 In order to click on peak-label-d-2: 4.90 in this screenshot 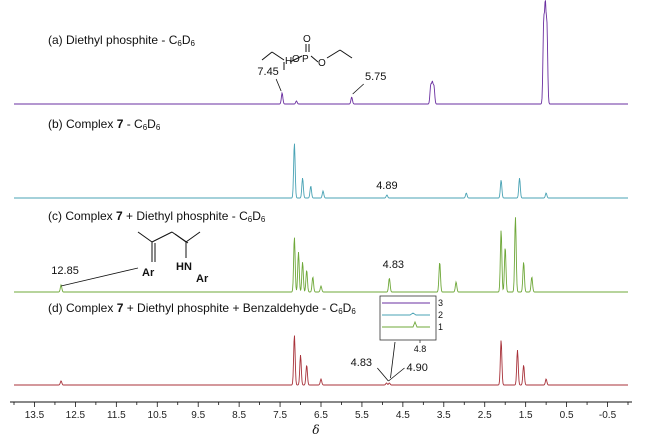, I will do `click(416, 368)`.